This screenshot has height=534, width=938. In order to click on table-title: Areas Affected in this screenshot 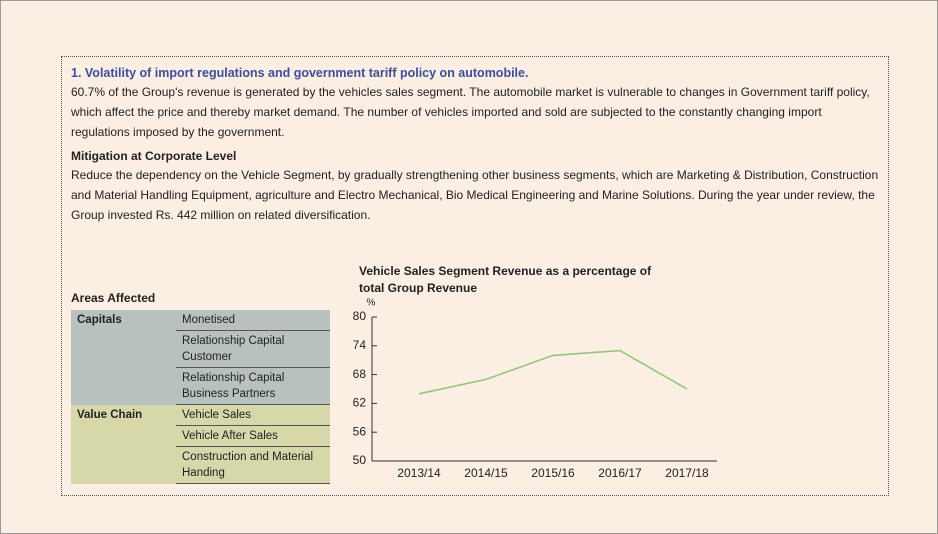, I will do `click(113, 298)`.